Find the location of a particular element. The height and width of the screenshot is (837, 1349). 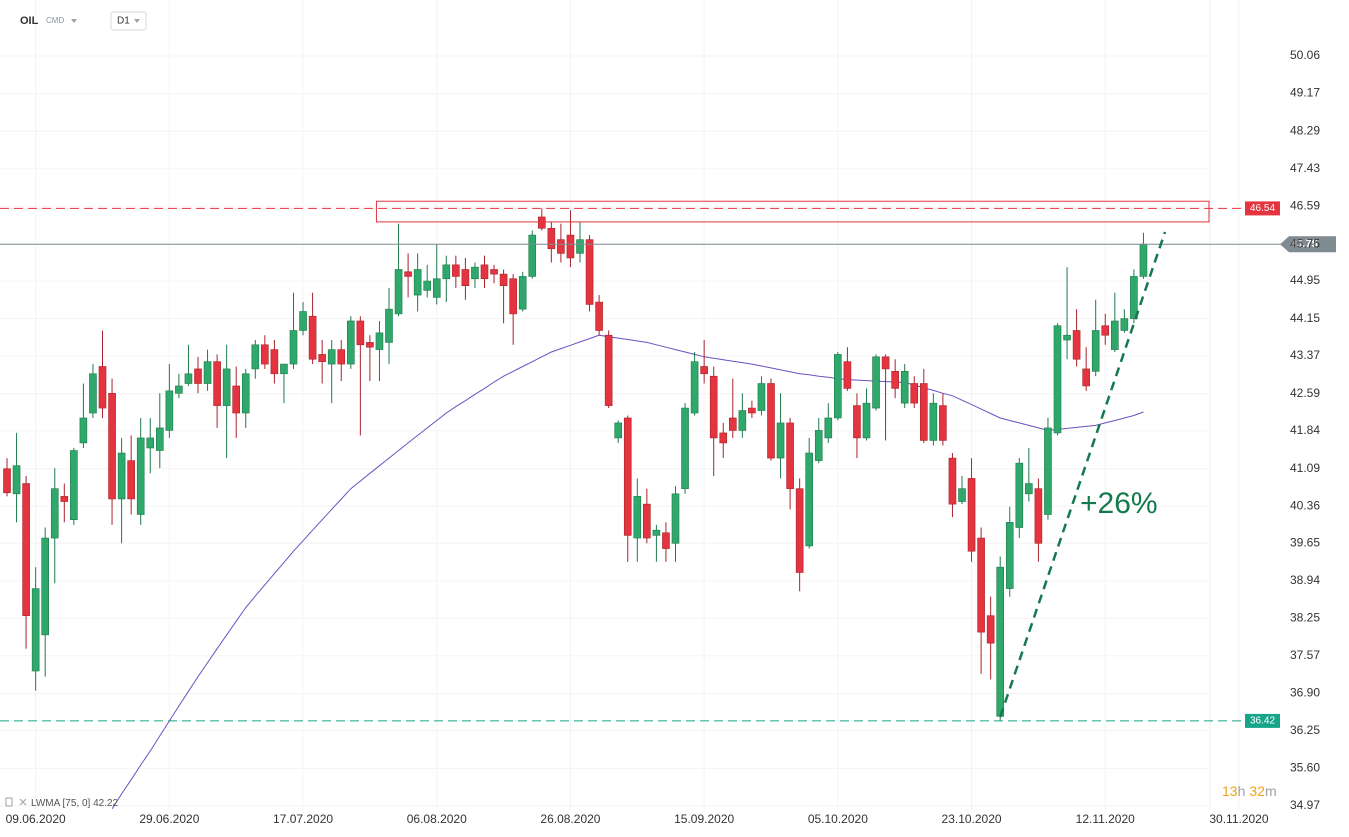

countdown-hours: 13 is located at coordinates (1230, 791).